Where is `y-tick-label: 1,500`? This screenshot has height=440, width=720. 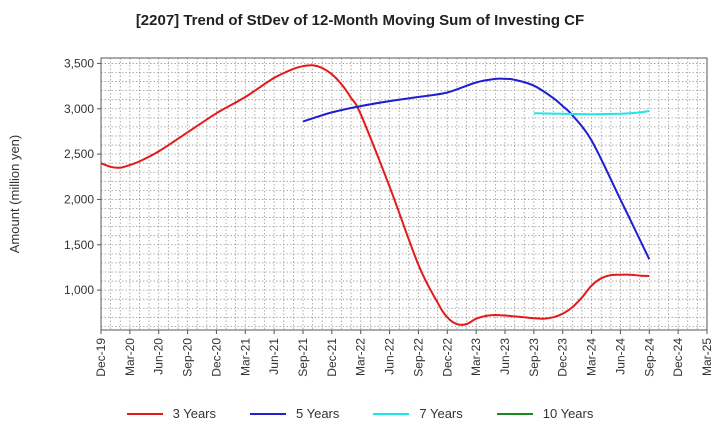 y-tick-label: 1,500 is located at coordinates (79, 245).